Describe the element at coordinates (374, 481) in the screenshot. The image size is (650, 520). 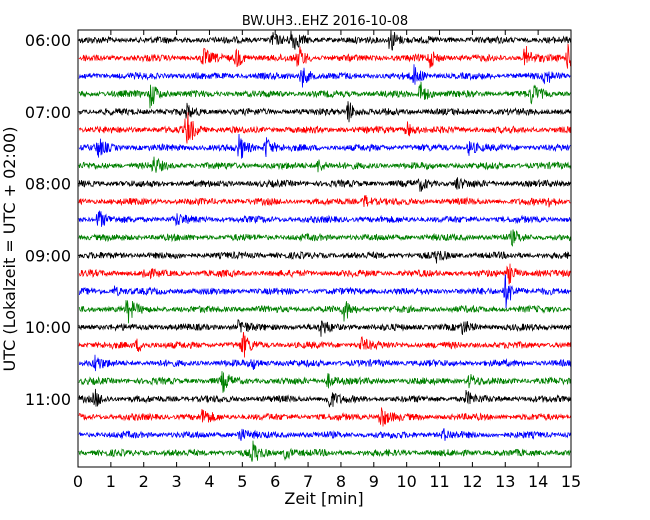
I see `x-tick-label: 9` at that location.